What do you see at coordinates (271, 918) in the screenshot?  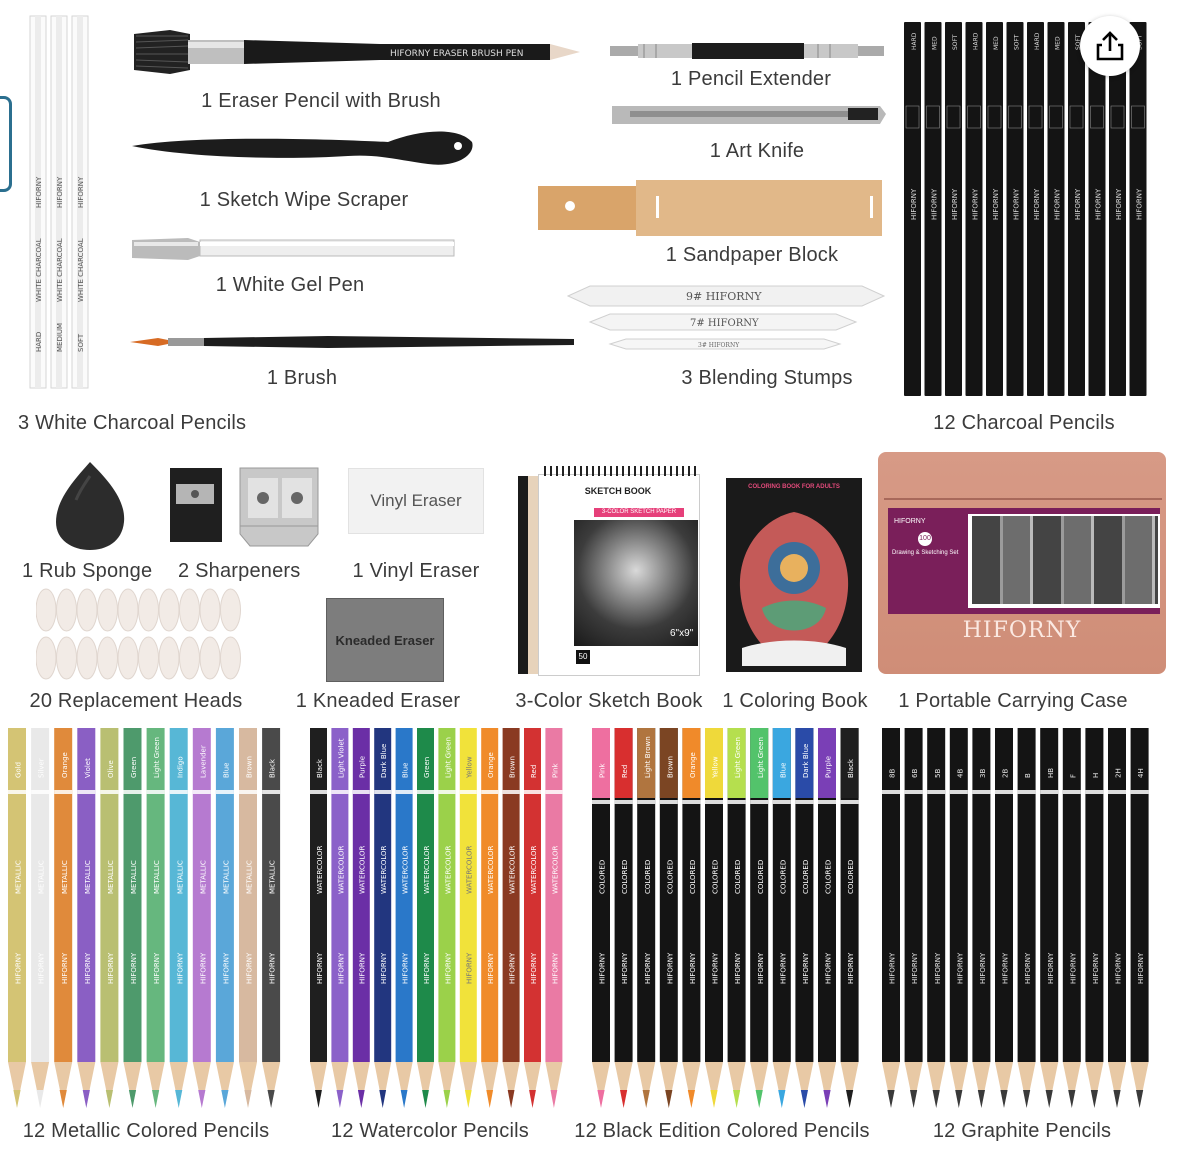 I see `metallic-pencil: Black METALLIC HIFORNY` at bounding box center [271, 918].